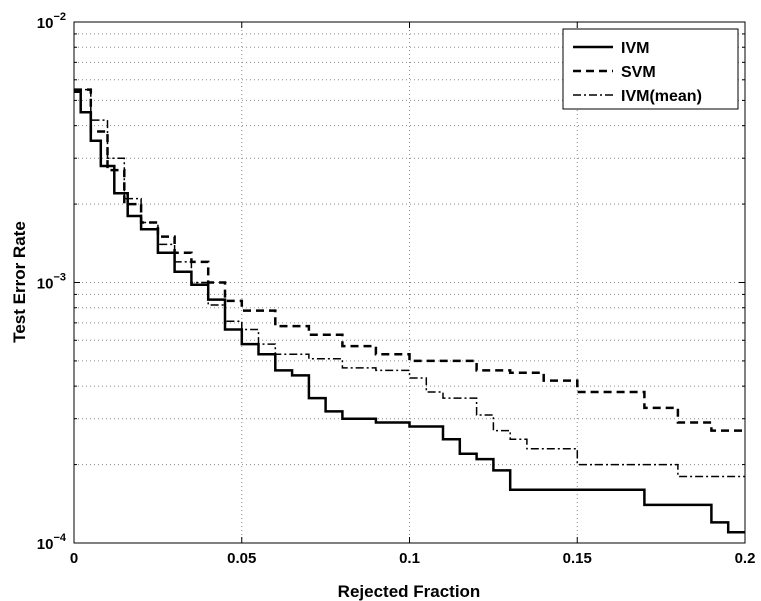 This screenshot has width=761, height=601. Describe the element at coordinates (19, 282) in the screenshot. I see `y-axis-label: Test Error Rate` at that location.